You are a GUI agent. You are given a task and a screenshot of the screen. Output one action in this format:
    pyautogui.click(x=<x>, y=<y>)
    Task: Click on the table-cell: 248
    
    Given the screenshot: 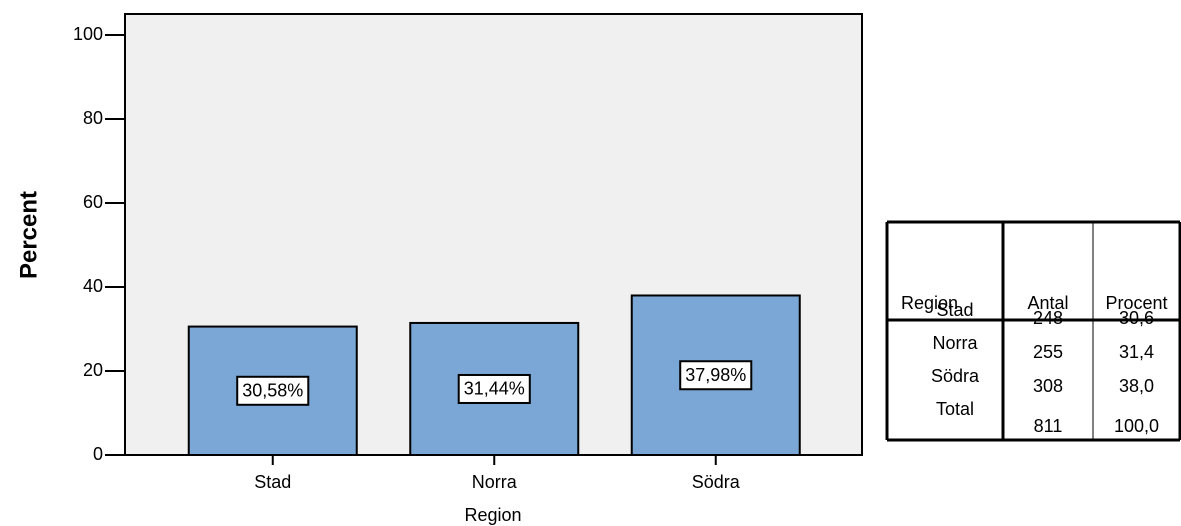 What is the action you would take?
    pyautogui.click(x=1048, y=318)
    